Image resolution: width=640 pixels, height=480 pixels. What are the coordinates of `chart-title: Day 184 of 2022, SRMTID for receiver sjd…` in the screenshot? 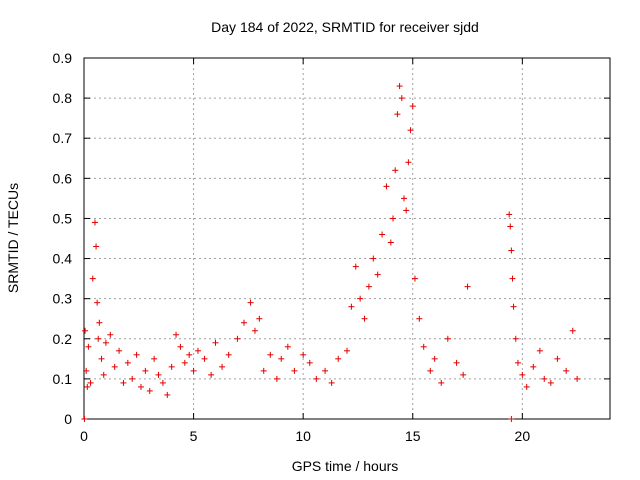 It's located at (345, 27).